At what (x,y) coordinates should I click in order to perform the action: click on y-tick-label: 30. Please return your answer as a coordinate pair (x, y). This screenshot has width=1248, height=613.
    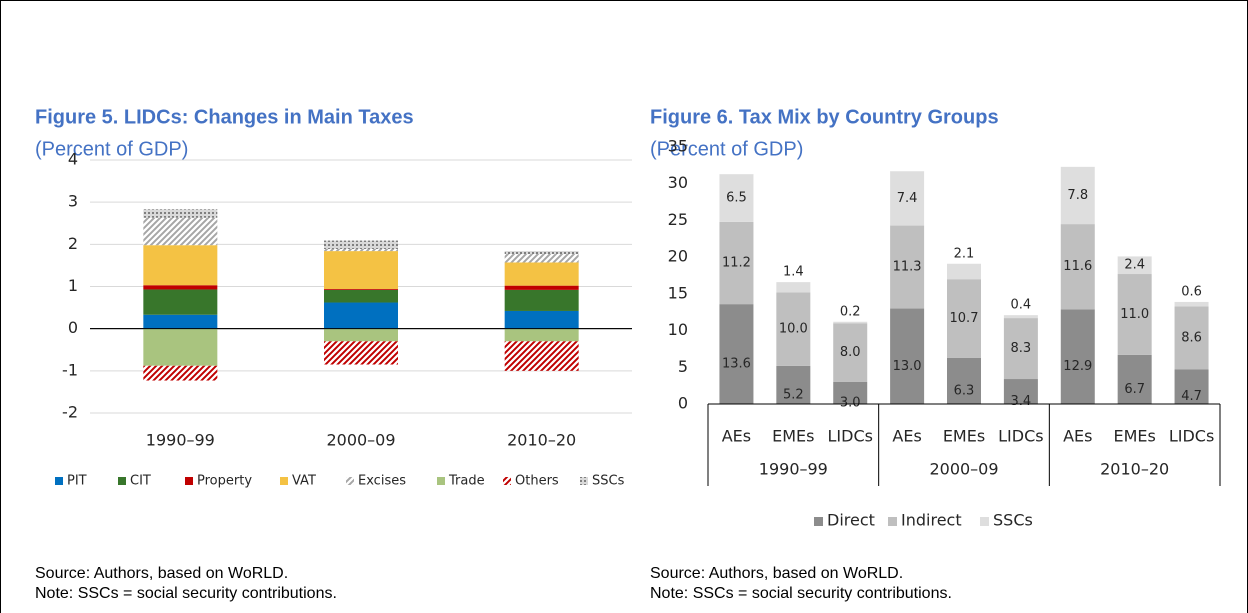
    Looking at the image, I should click on (678, 182).